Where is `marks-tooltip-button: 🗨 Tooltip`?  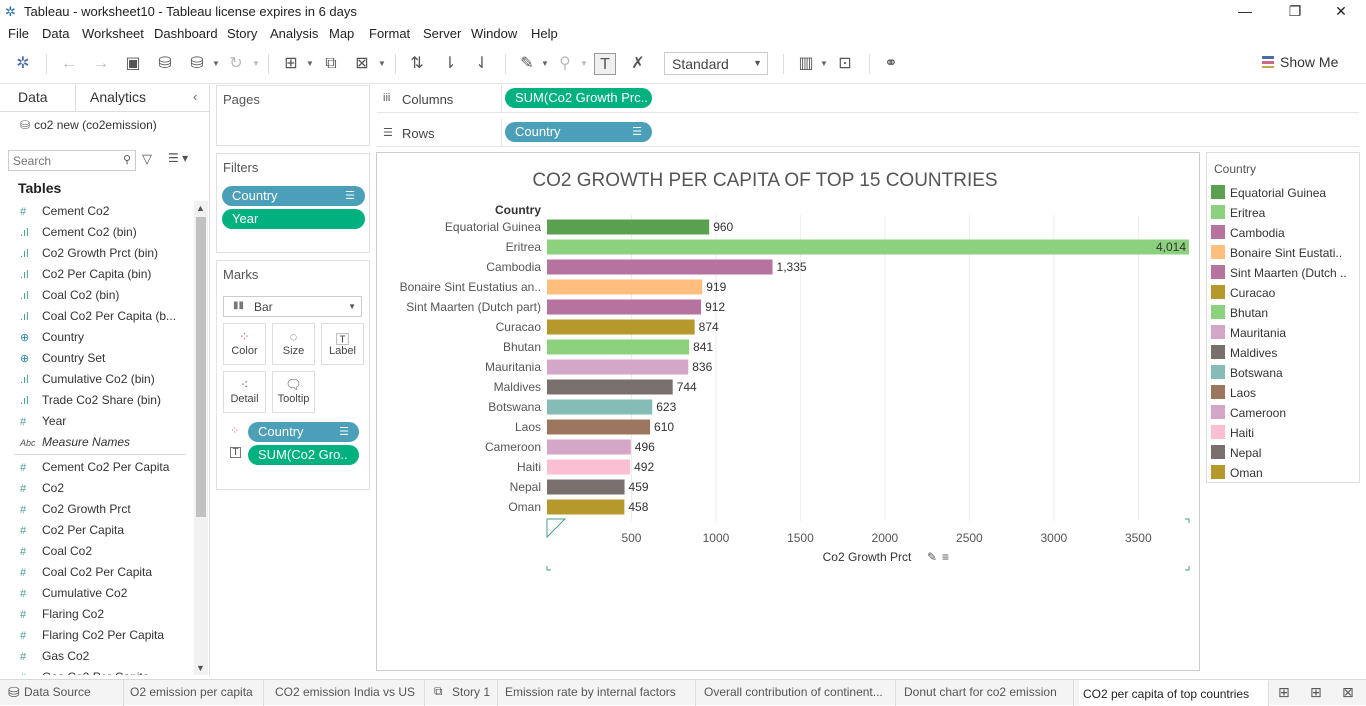 marks-tooltip-button: 🗨 Tooltip is located at coordinates (293, 392).